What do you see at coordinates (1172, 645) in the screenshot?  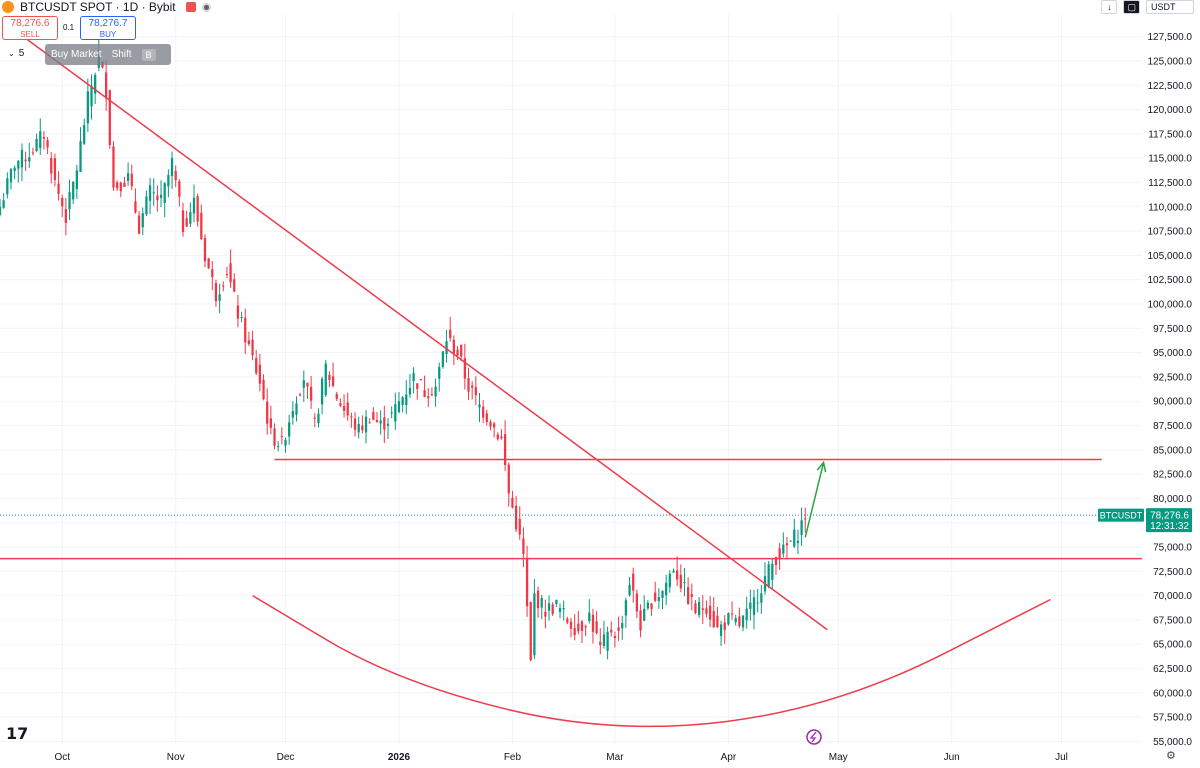 I see `y-tick-label: 65,000.0` at bounding box center [1172, 645].